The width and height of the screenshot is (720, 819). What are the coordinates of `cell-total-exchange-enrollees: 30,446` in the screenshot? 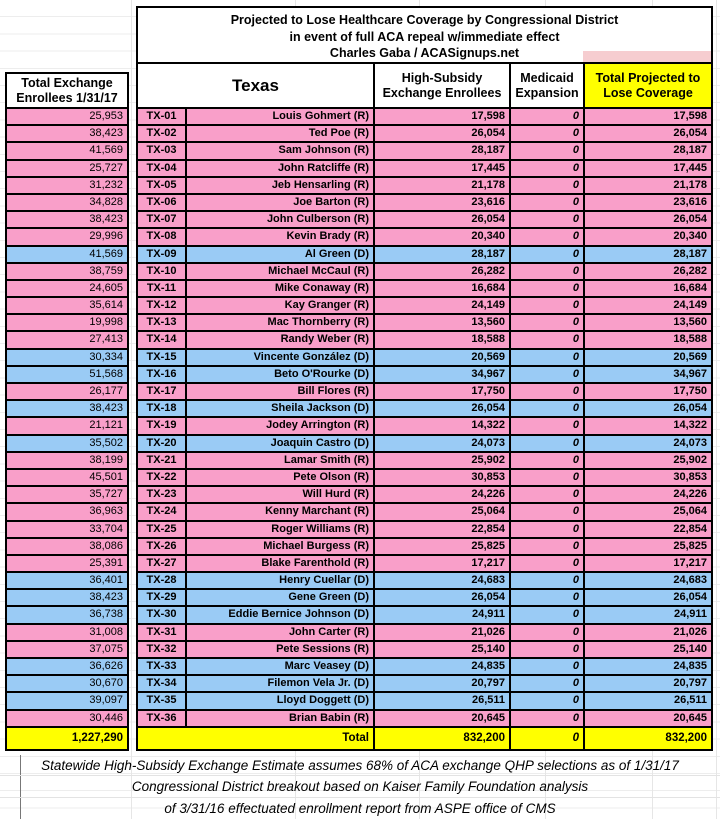 It's located at (67, 719).